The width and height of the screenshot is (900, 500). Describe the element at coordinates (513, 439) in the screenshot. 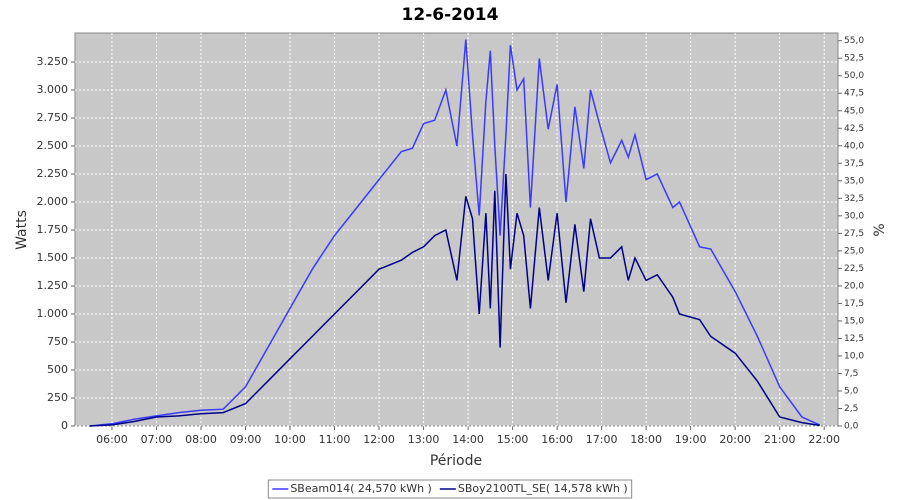

I see `x-tick-label: 15:00` at that location.